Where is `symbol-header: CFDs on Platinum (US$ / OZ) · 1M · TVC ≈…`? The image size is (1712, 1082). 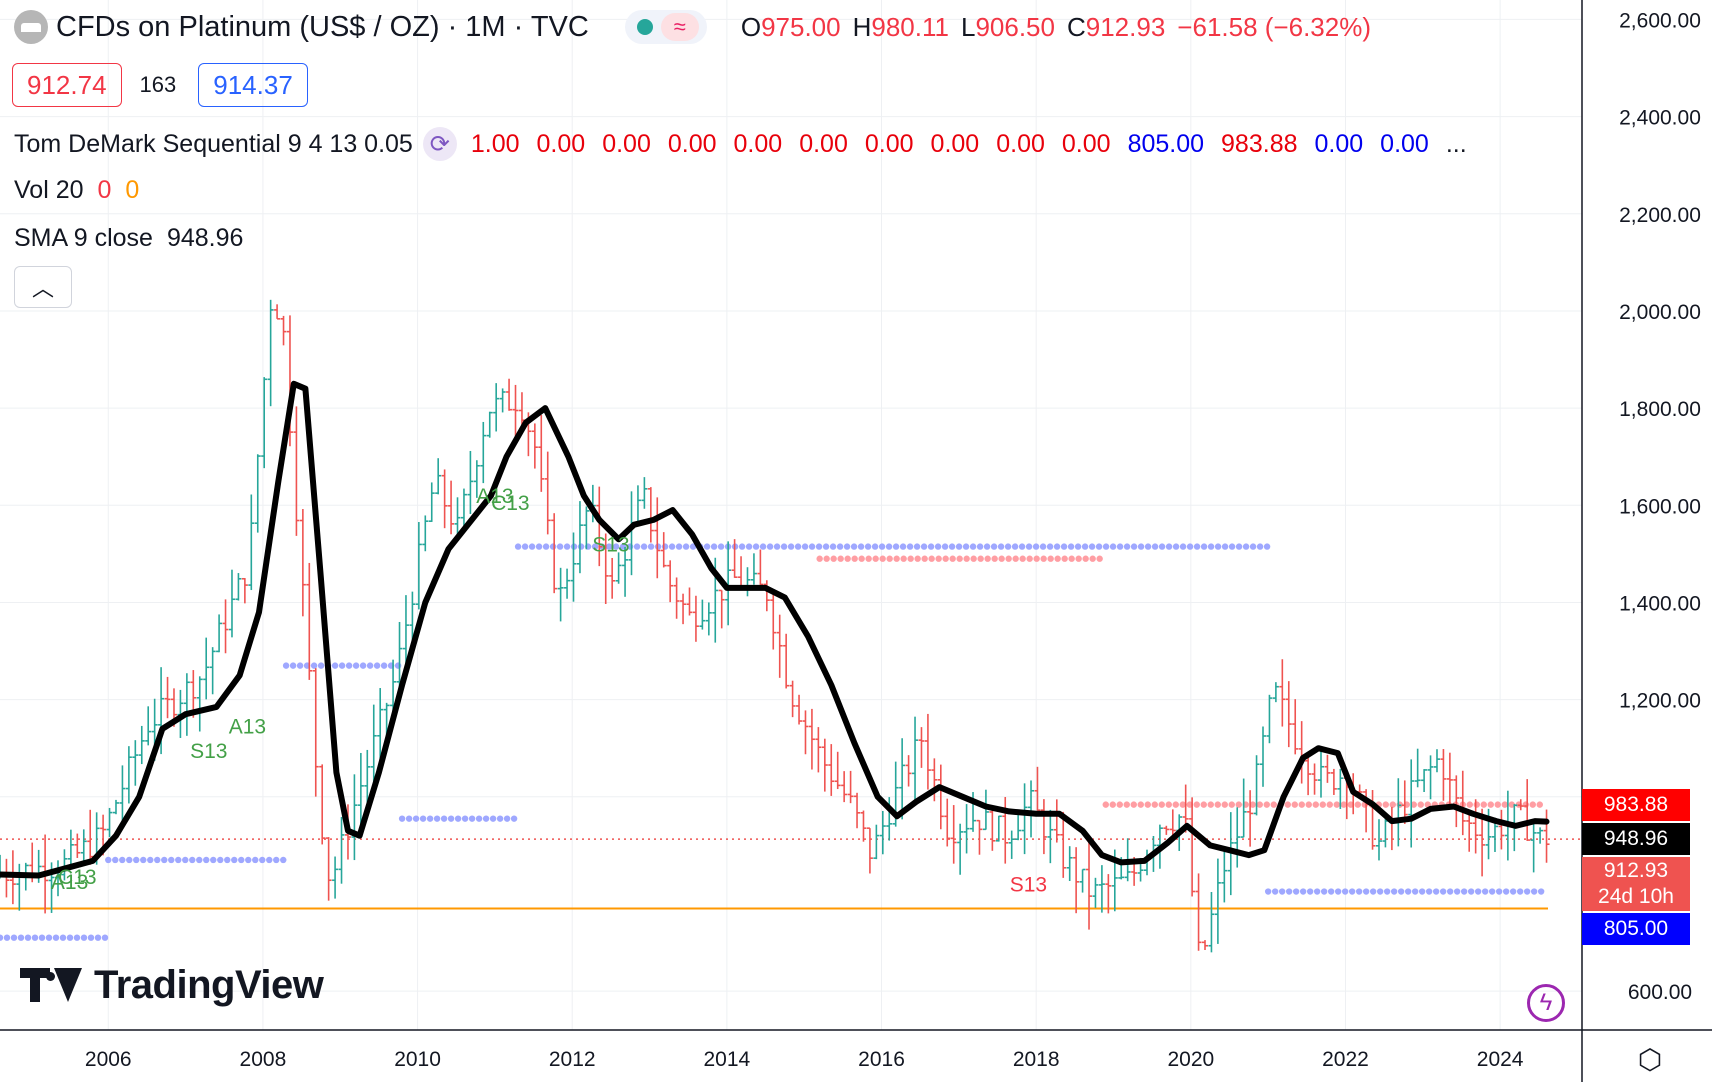 symbol-header: CFDs on Platinum (US$ / OZ) · 1M · TVC ≈… is located at coordinates (692, 27).